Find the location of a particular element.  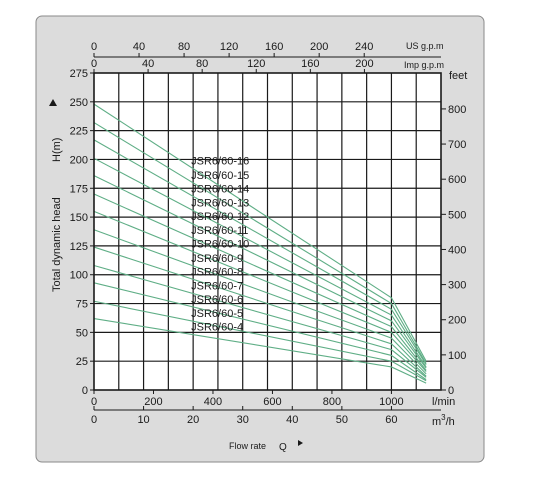

right-axis-unit: feet is located at coordinates (458, 76).